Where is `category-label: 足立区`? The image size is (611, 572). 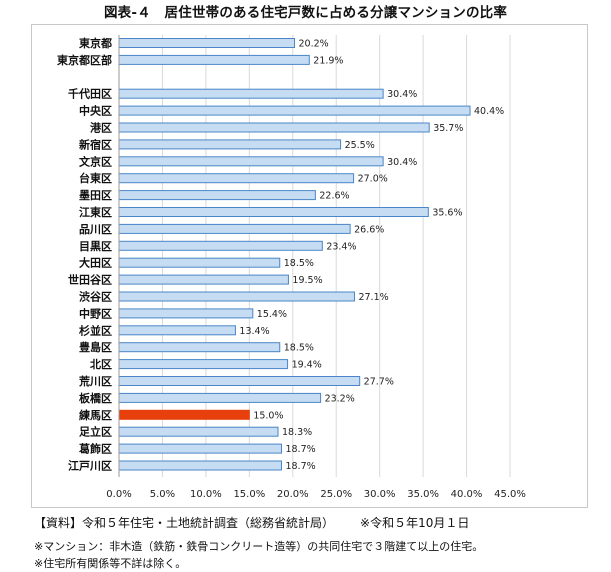
category-label: 足立区 is located at coordinates (95, 432).